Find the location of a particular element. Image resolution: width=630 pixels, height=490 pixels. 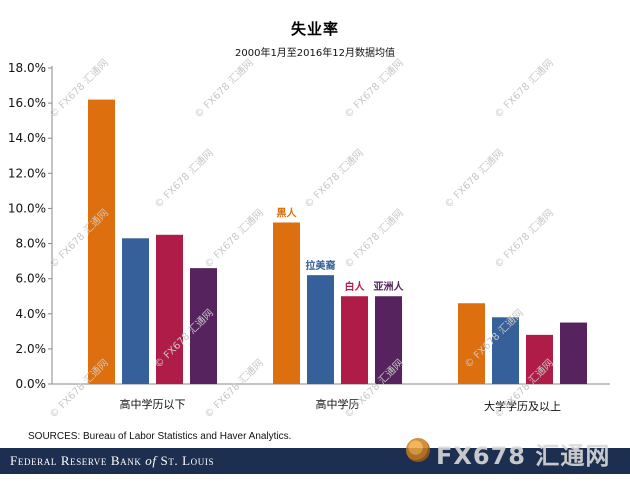

y-tick-label: 8.0% is located at coordinates (31, 244).